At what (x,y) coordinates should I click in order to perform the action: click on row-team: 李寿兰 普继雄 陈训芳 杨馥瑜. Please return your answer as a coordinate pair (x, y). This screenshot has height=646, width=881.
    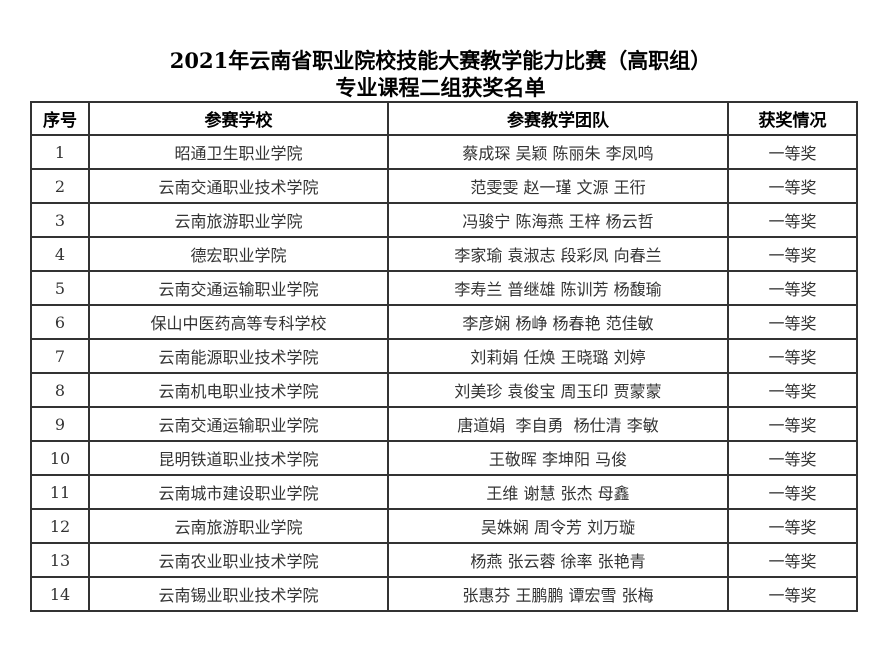
    Looking at the image, I should click on (558, 288).